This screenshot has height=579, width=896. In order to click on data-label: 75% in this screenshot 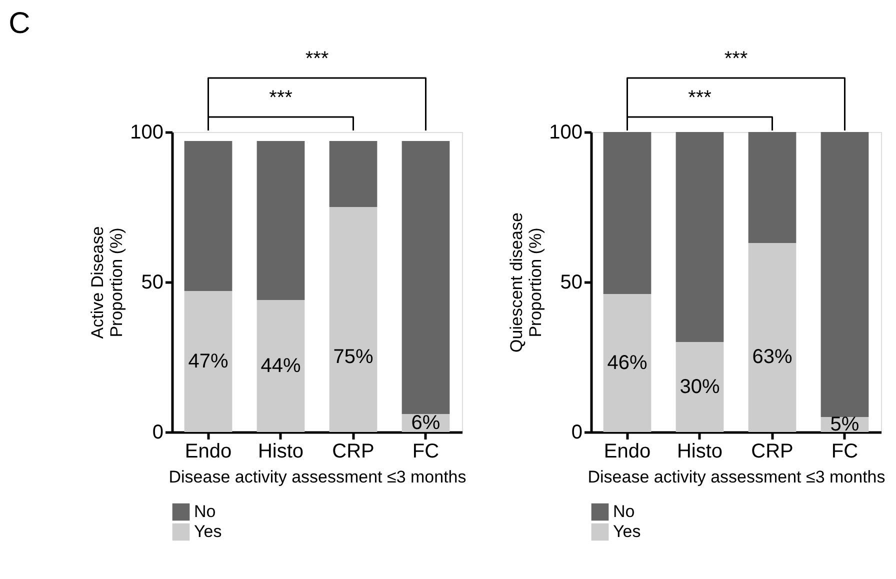, I will do `click(353, 357)`.